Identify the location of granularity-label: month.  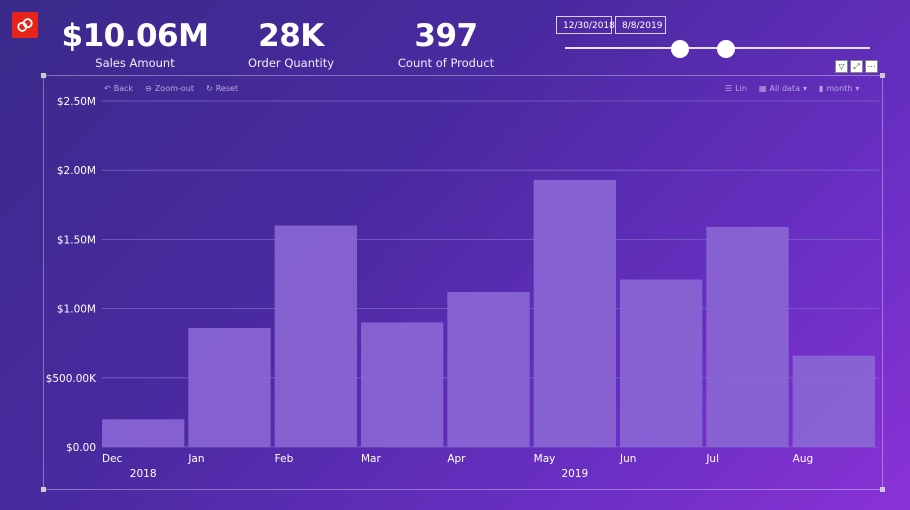
(839, 88).